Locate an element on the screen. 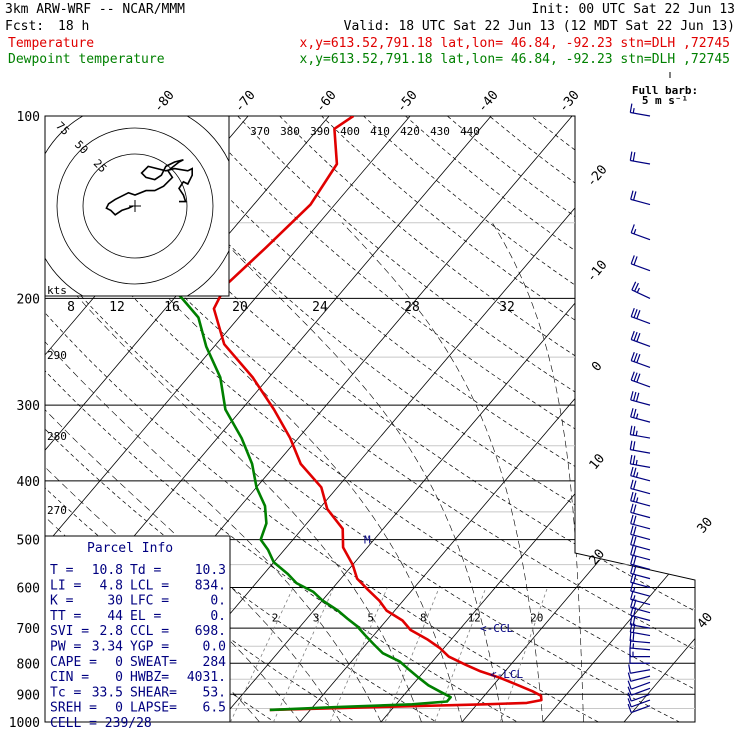 Image resolution: width=740 pixels, height=740 pixels. parcel-row-value: 4.8 is located at coordinates (111, 585).